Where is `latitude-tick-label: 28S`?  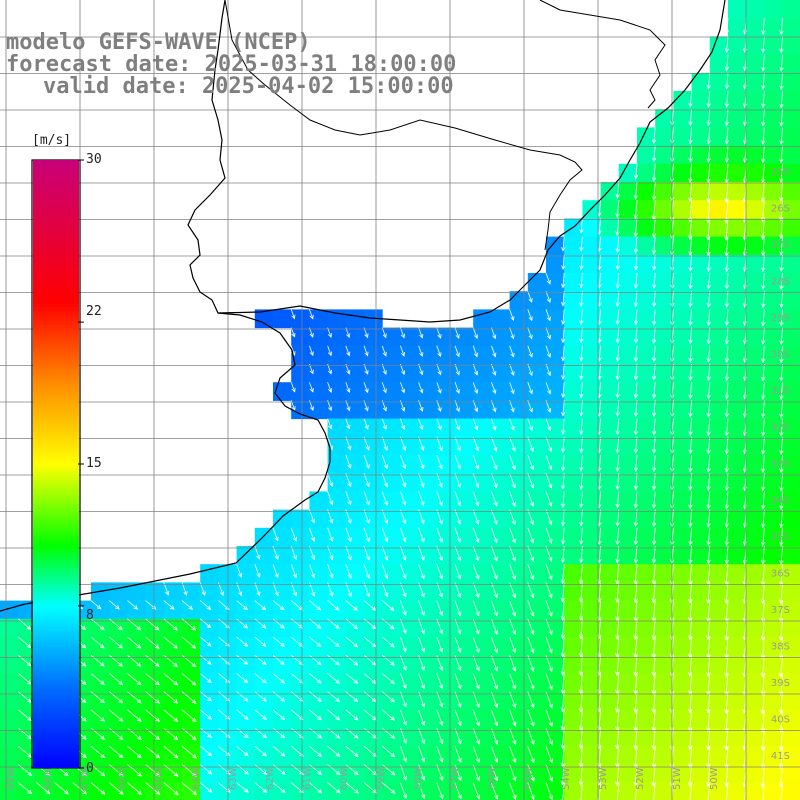 latitude-tick-label: 28S is located at coordinates (780, 282).